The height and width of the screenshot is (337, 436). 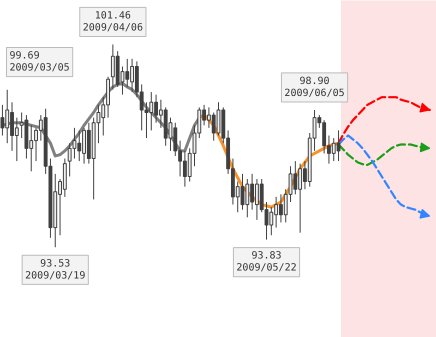 What do you see at coordinates (40, 62) in the screenshot?
I see `annotation: 99.69 2009/03/05` at bounding box center [40, 62].